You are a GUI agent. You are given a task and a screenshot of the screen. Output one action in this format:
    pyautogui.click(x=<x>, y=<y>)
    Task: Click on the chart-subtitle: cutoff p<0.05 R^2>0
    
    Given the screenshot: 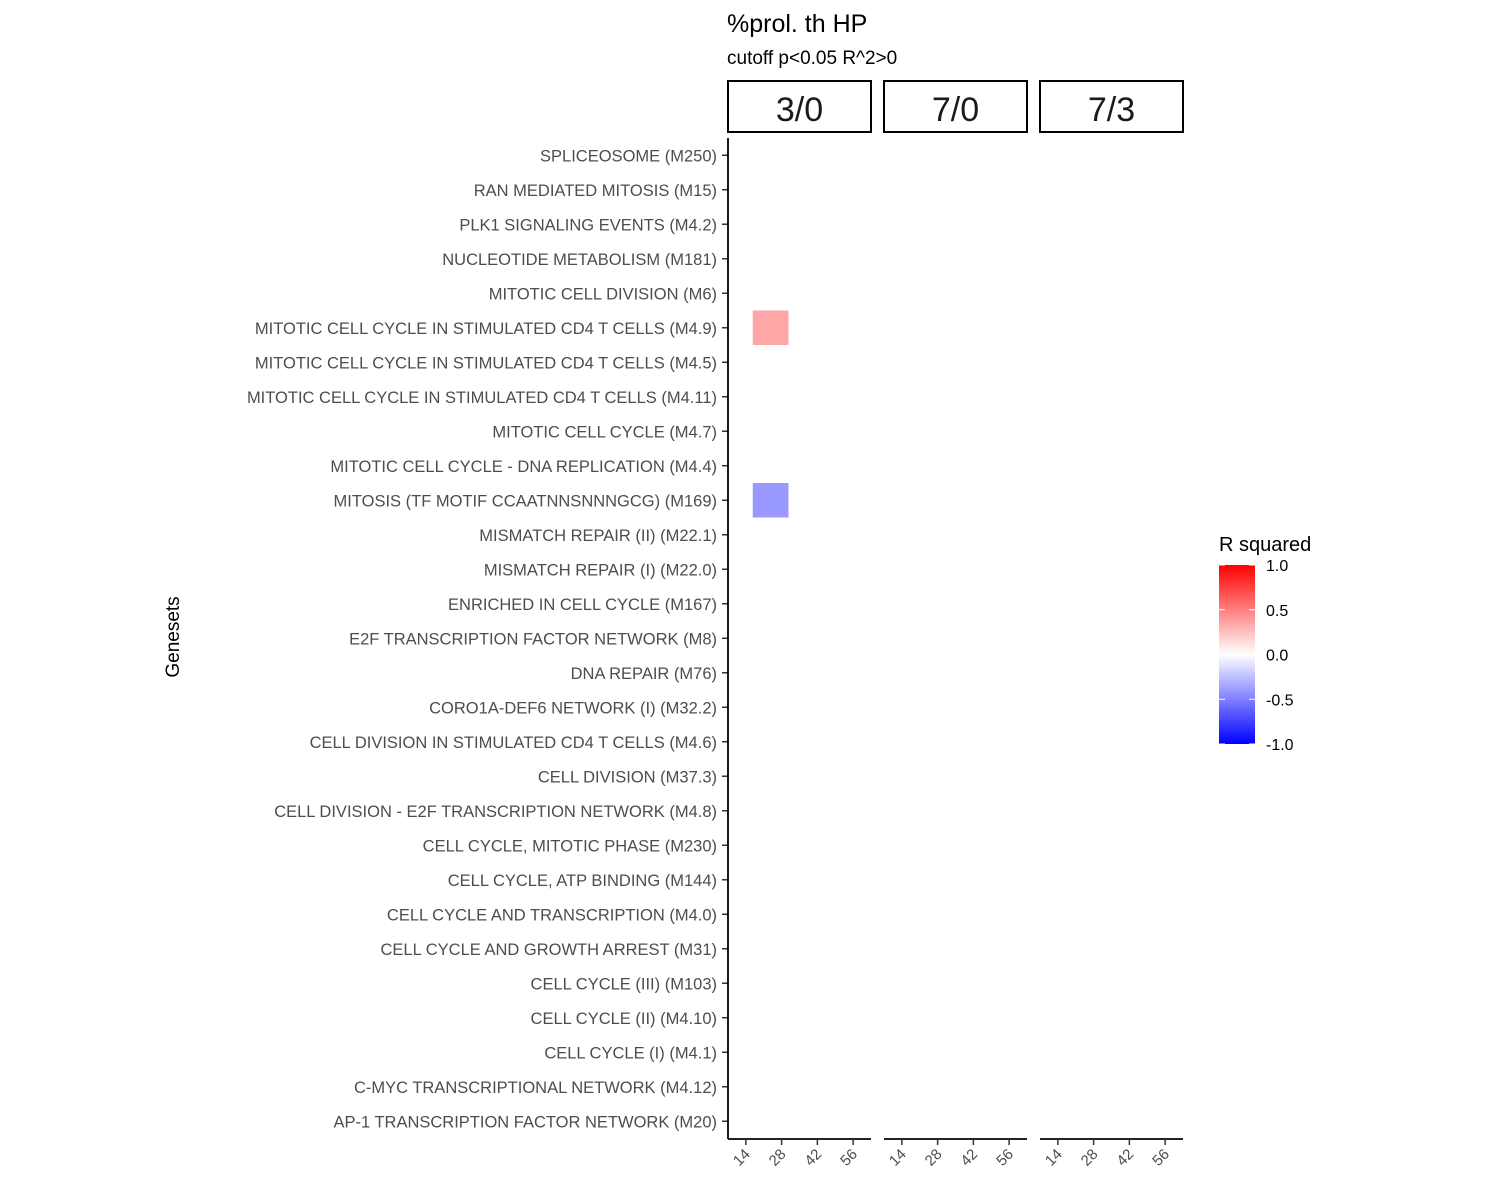 What is the action you would take?
    pyautogui.click(x=812, y=58)
    